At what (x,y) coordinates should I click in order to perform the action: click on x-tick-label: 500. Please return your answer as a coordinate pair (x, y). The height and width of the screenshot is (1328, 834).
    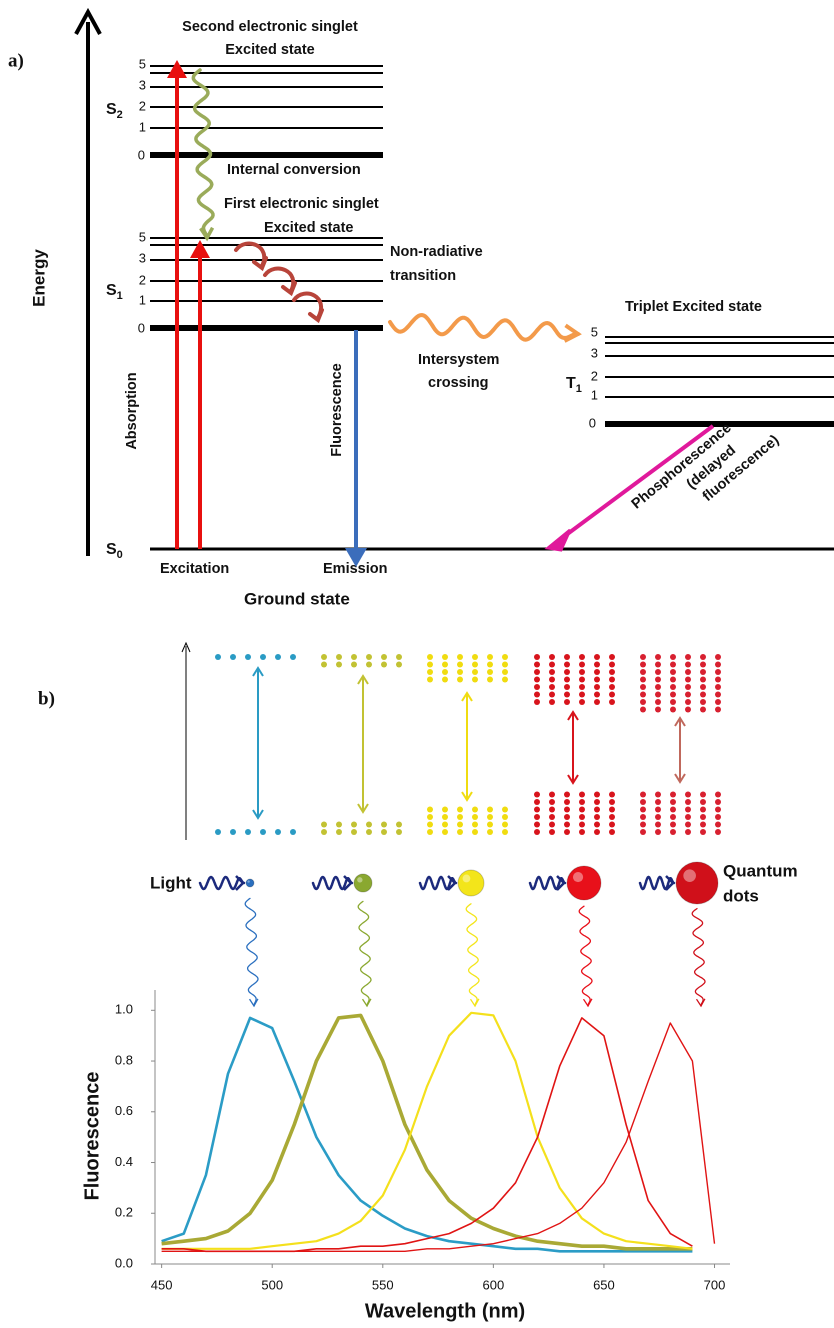
    Looking at the image, I should click on (272, 1284).